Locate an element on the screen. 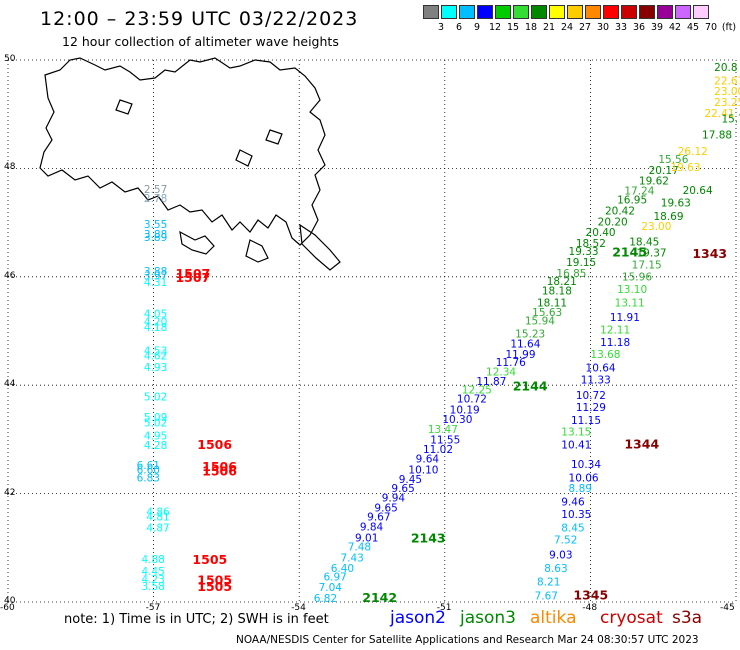 Image resolution: width=740 pixels, height=650 pixels. wave-height-value: 10.06 is located at coordinates (584, 479).